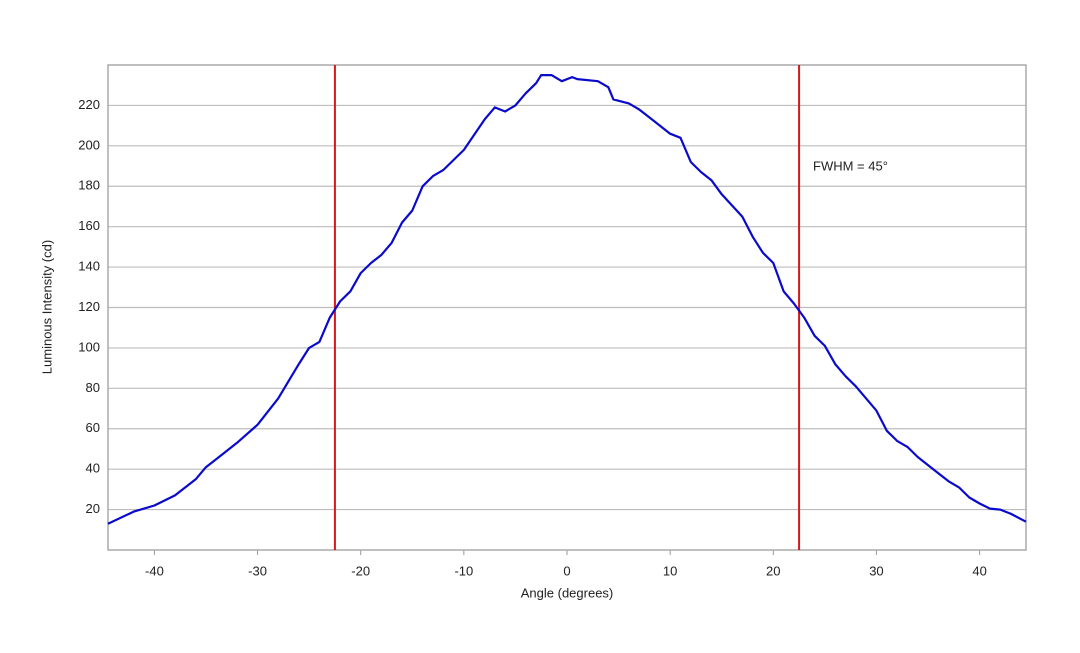 The width and height of the screenshot is (1080, 653). What do you see at coordinates (89, 185) in the screenshot?
I see `y-tick-label: 180` at bounding box center [89, 185].